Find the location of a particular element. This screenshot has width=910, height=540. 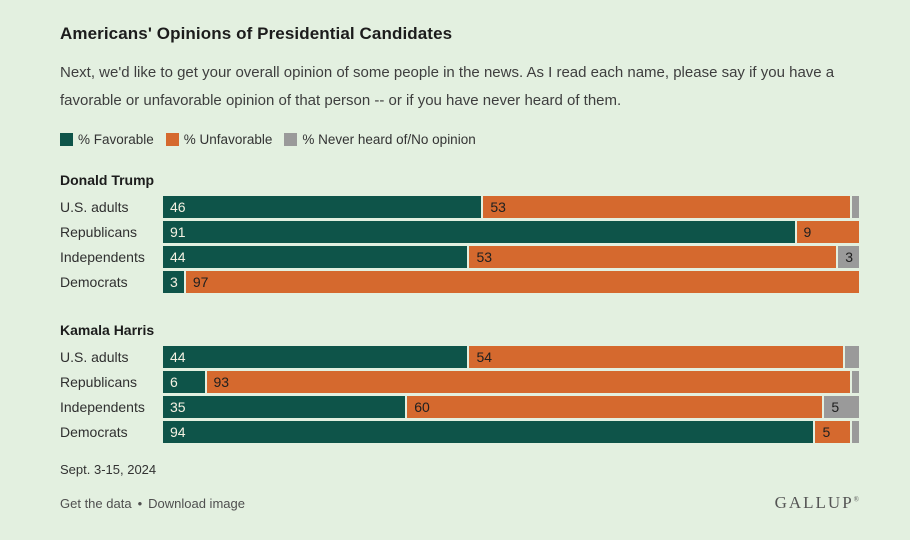

unfavorable-segment: 5 is located at coordinates (833, 432).